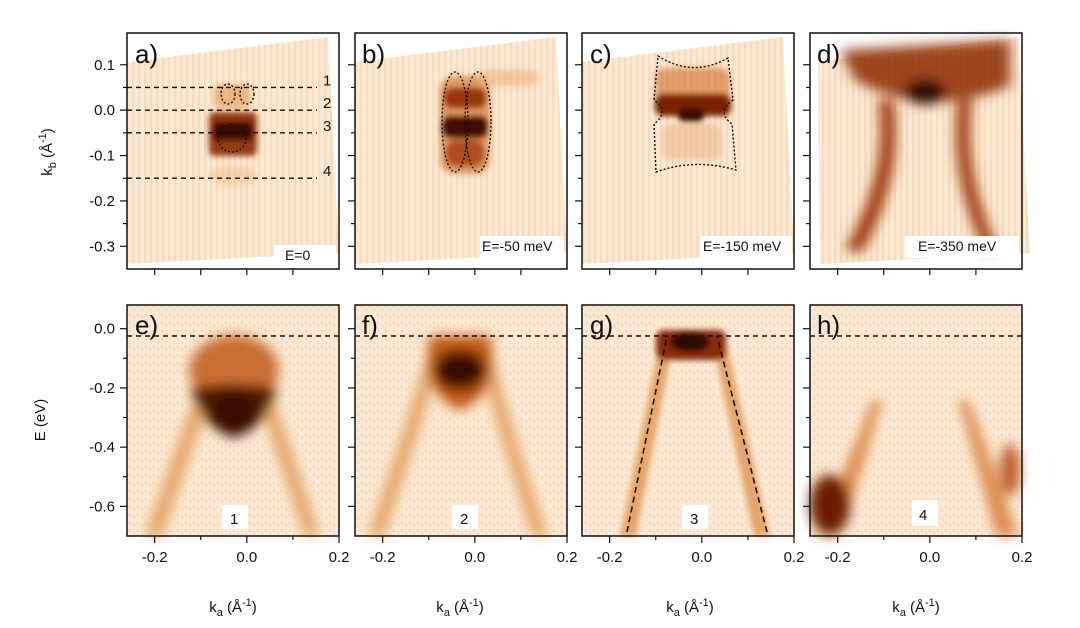 This screenshot has width=1080, height=628. Describe the element at coordinates (48, 152) in the screenshot. I see `panel-a-y-axis-title: kb (Å-1)` at that location.